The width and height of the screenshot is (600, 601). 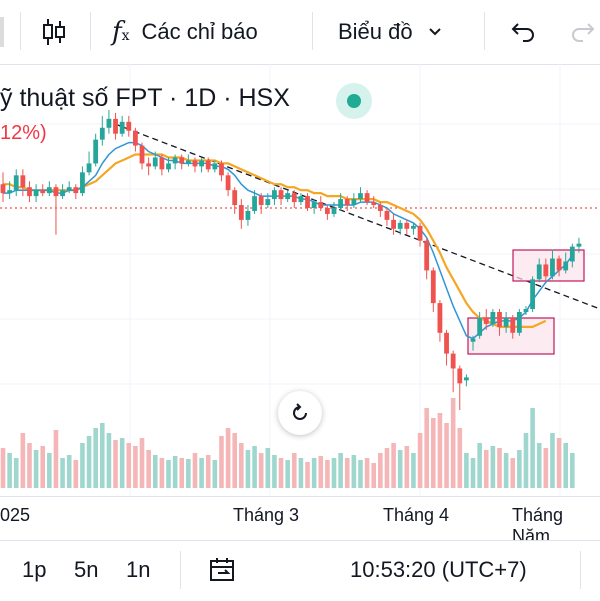 What do you see at coordinates (34, 569) in the screenshot?
I see `interval-button-1p: 1p` at bounding box center [34, 569].